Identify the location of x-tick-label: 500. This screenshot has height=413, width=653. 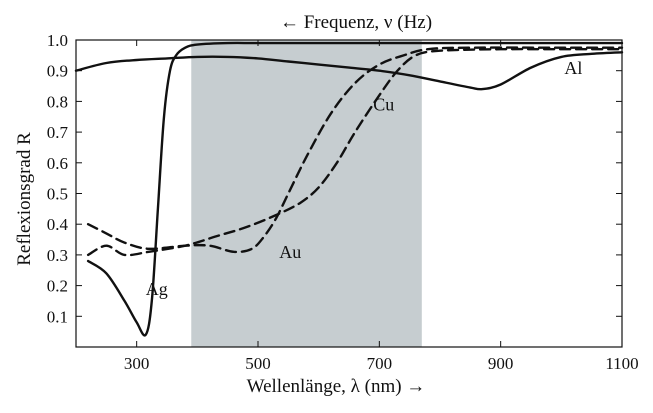
(258, 363).